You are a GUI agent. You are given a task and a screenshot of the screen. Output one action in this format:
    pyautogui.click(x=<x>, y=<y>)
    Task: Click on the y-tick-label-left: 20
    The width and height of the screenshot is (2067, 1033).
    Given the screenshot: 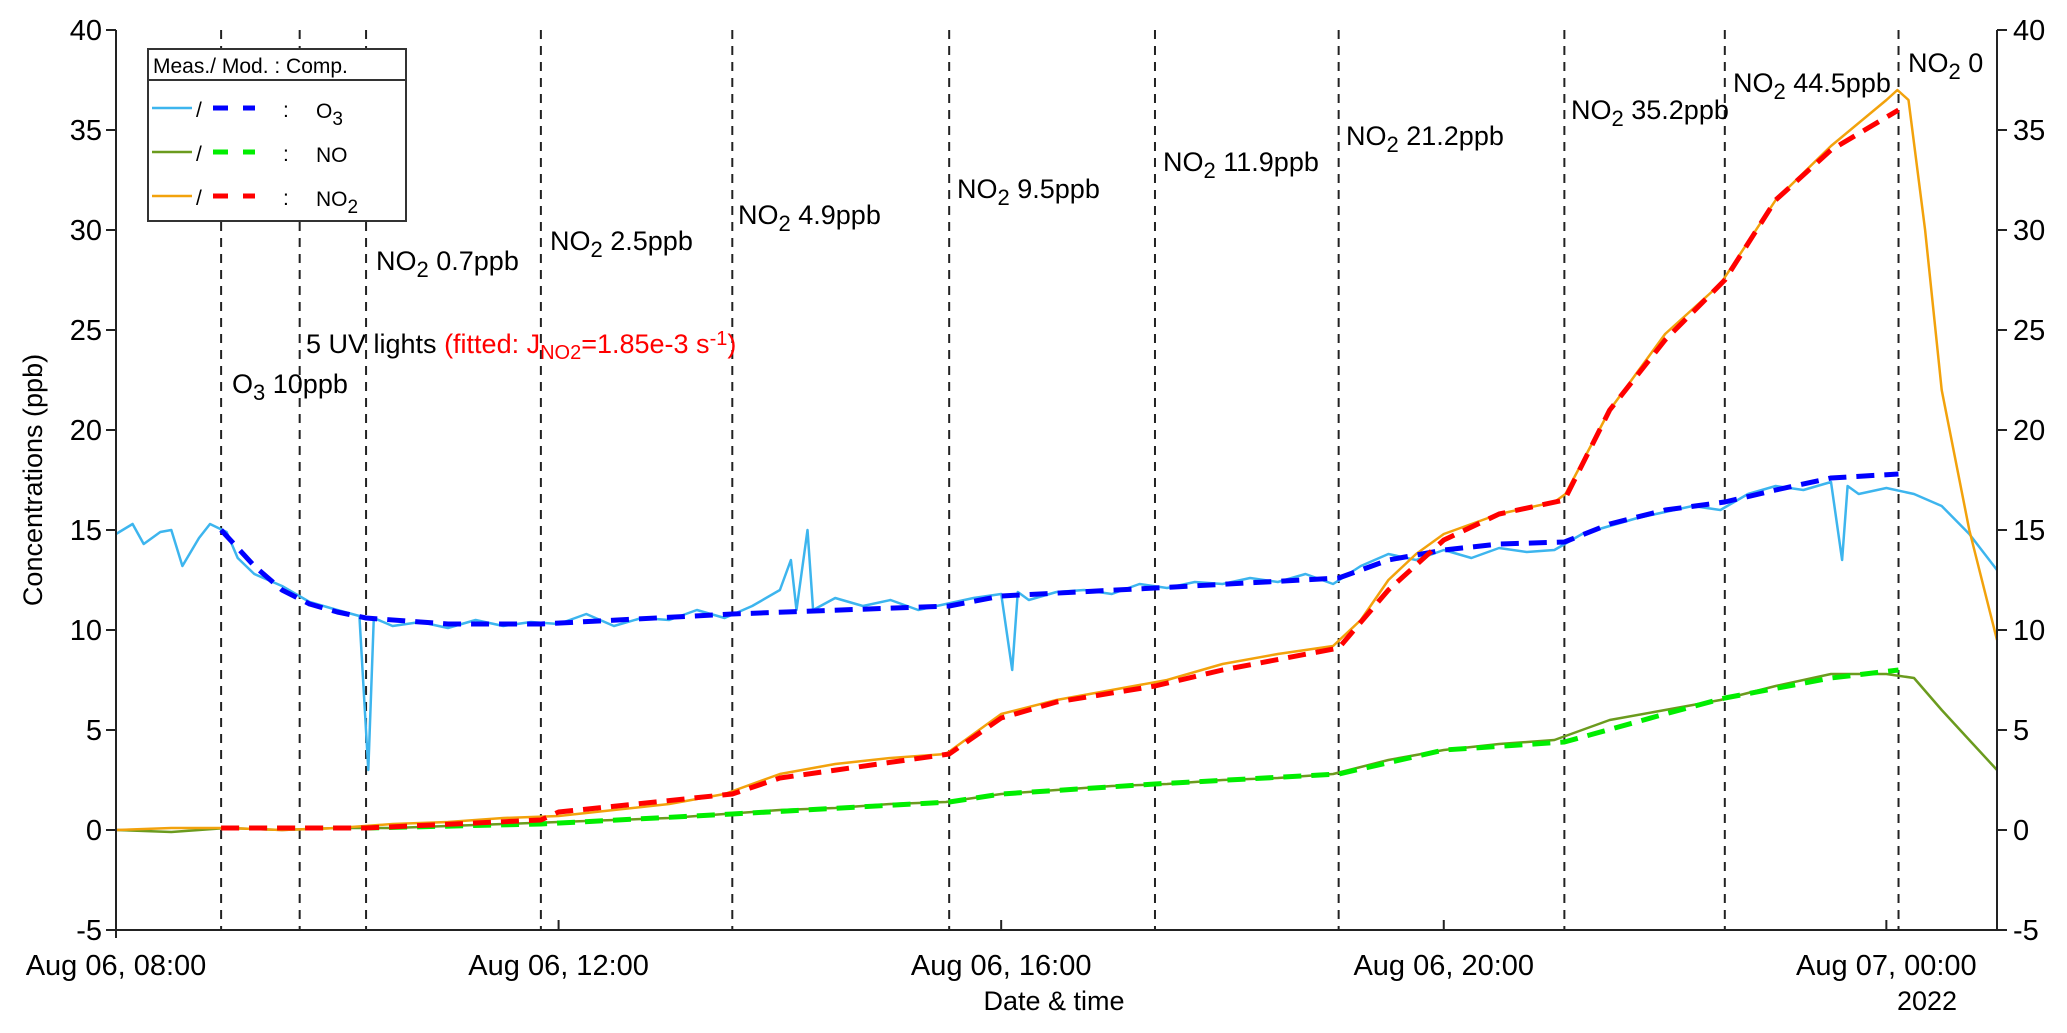 What is the action you would take?
    pyautogui.click(x=86, y=431)
    